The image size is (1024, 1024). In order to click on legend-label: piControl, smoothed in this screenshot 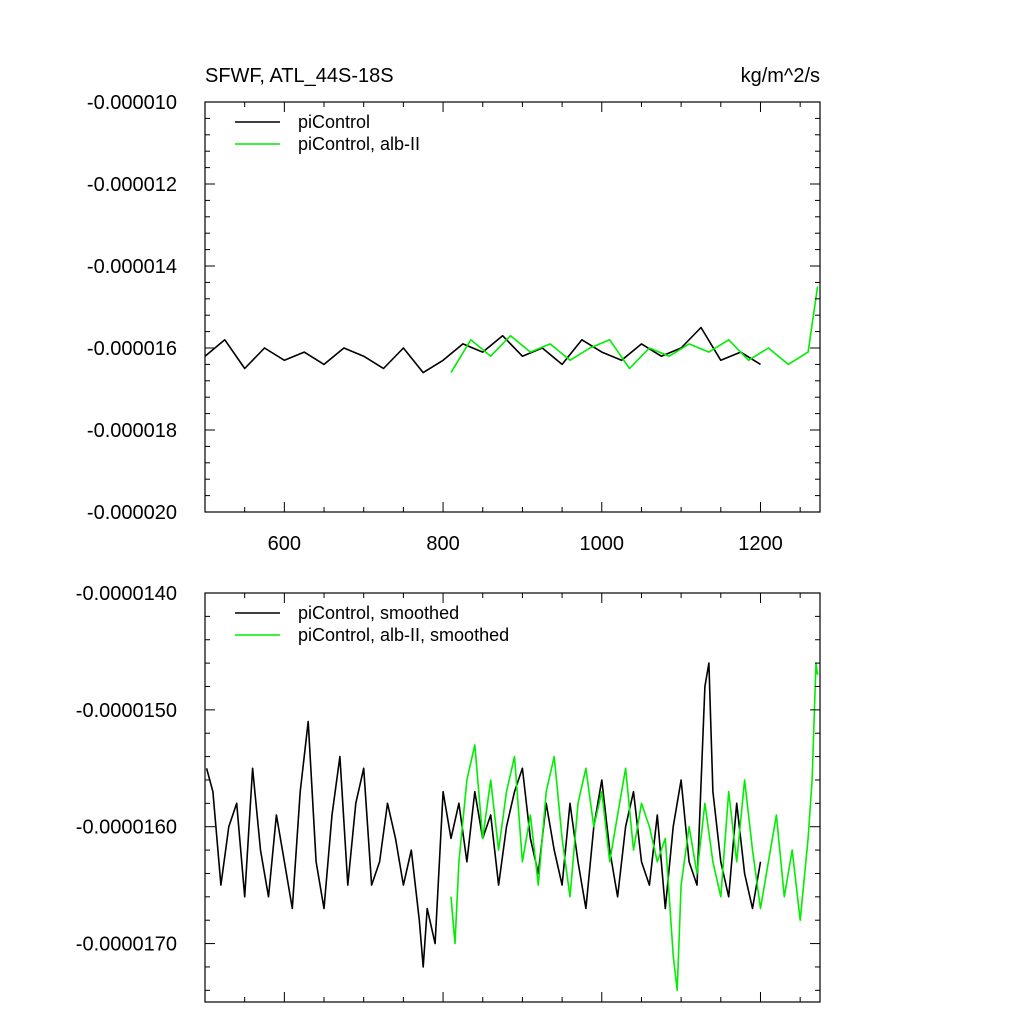, I will do `click(378, 613)`.